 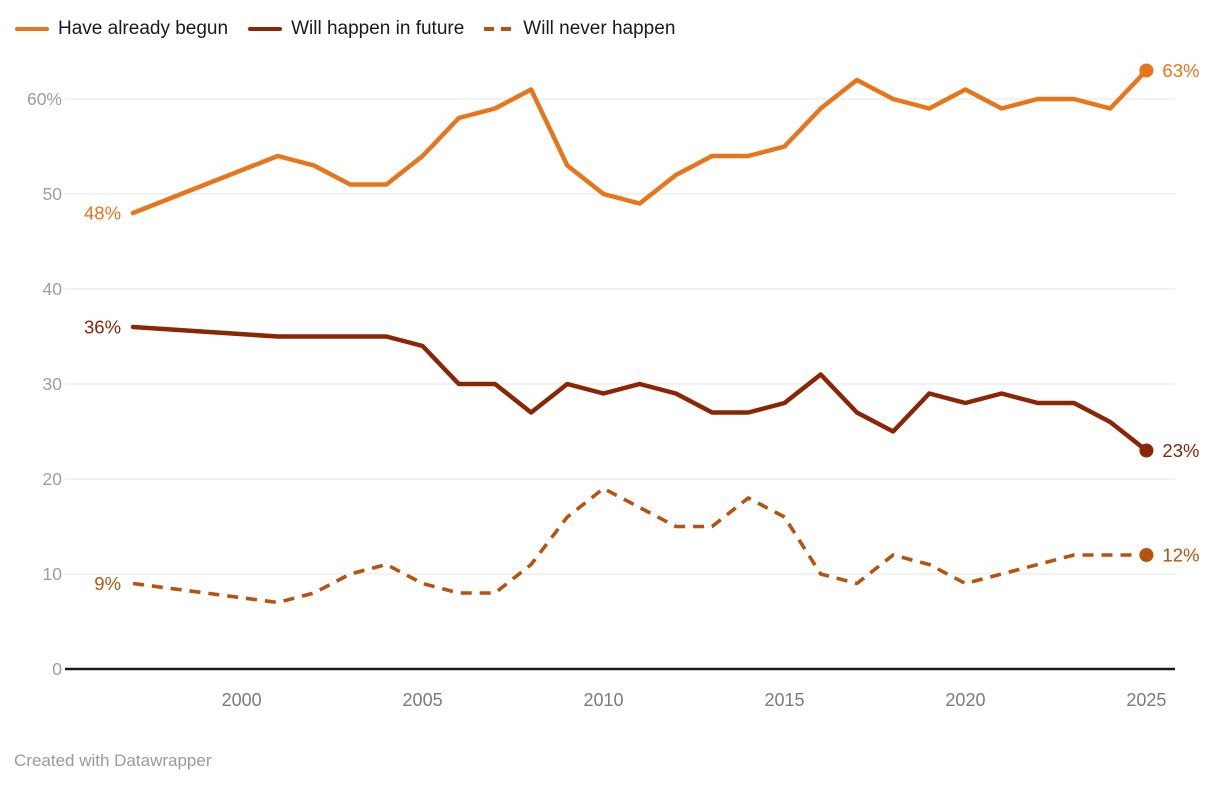 I want to click on series-end-value-label: 63%, so click(x=1180, y=70).